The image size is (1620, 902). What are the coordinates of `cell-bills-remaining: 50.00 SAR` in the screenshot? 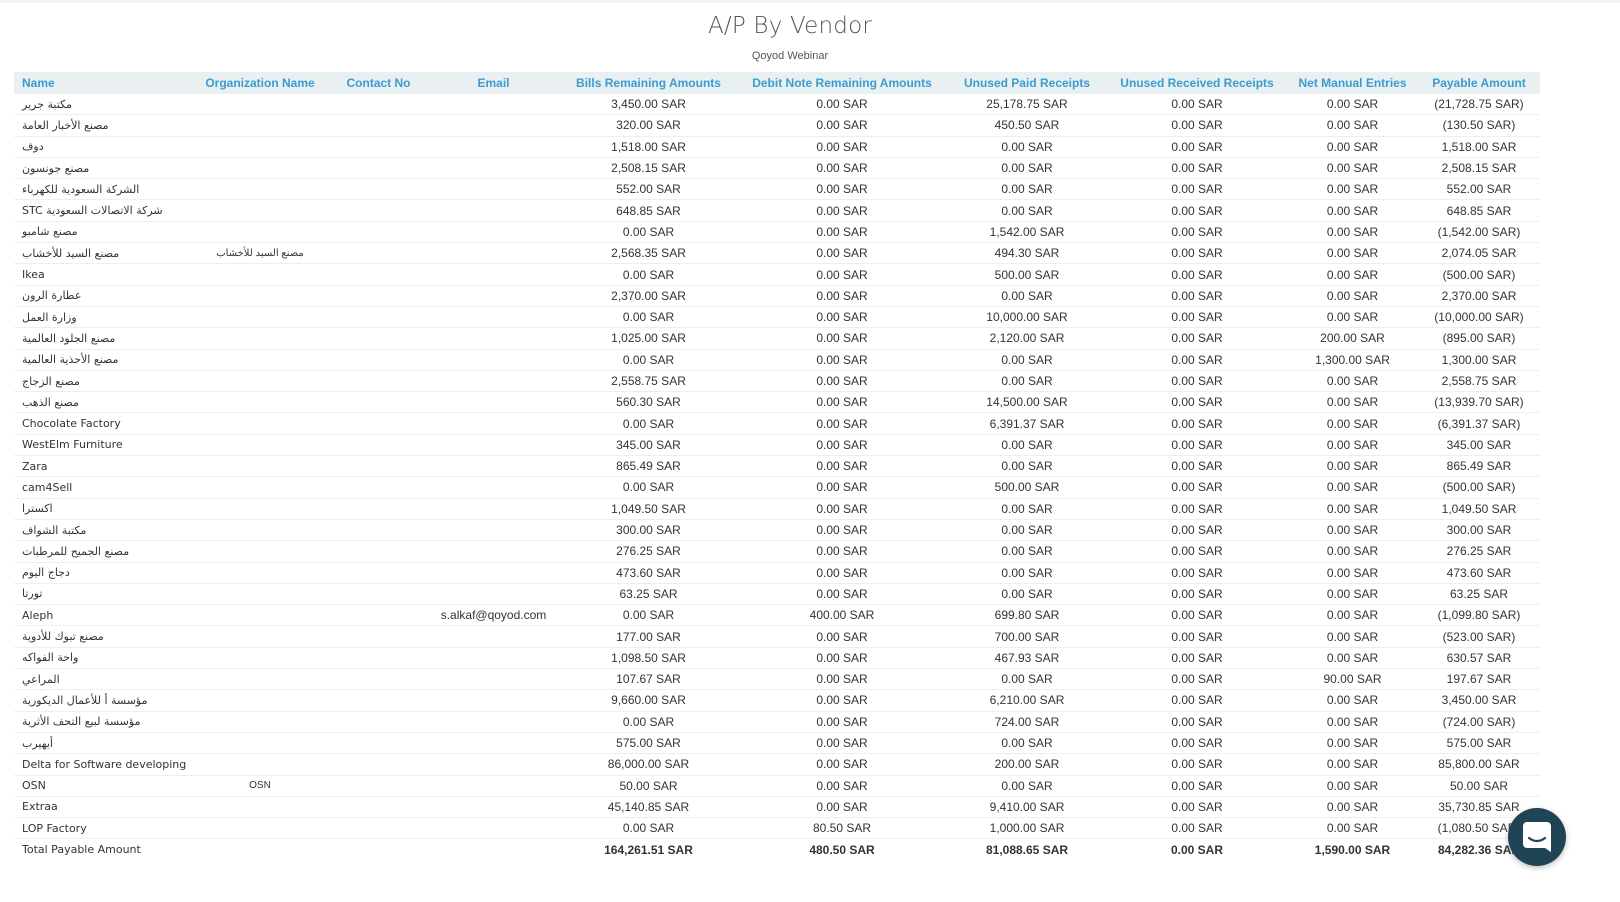 It's located at (648, 786).